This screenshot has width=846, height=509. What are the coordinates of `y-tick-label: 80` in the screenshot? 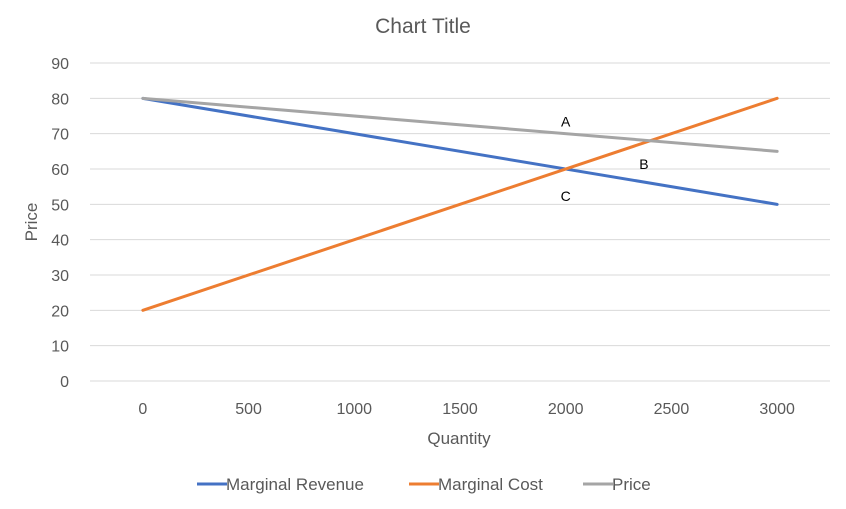 It's located at (60, 99).